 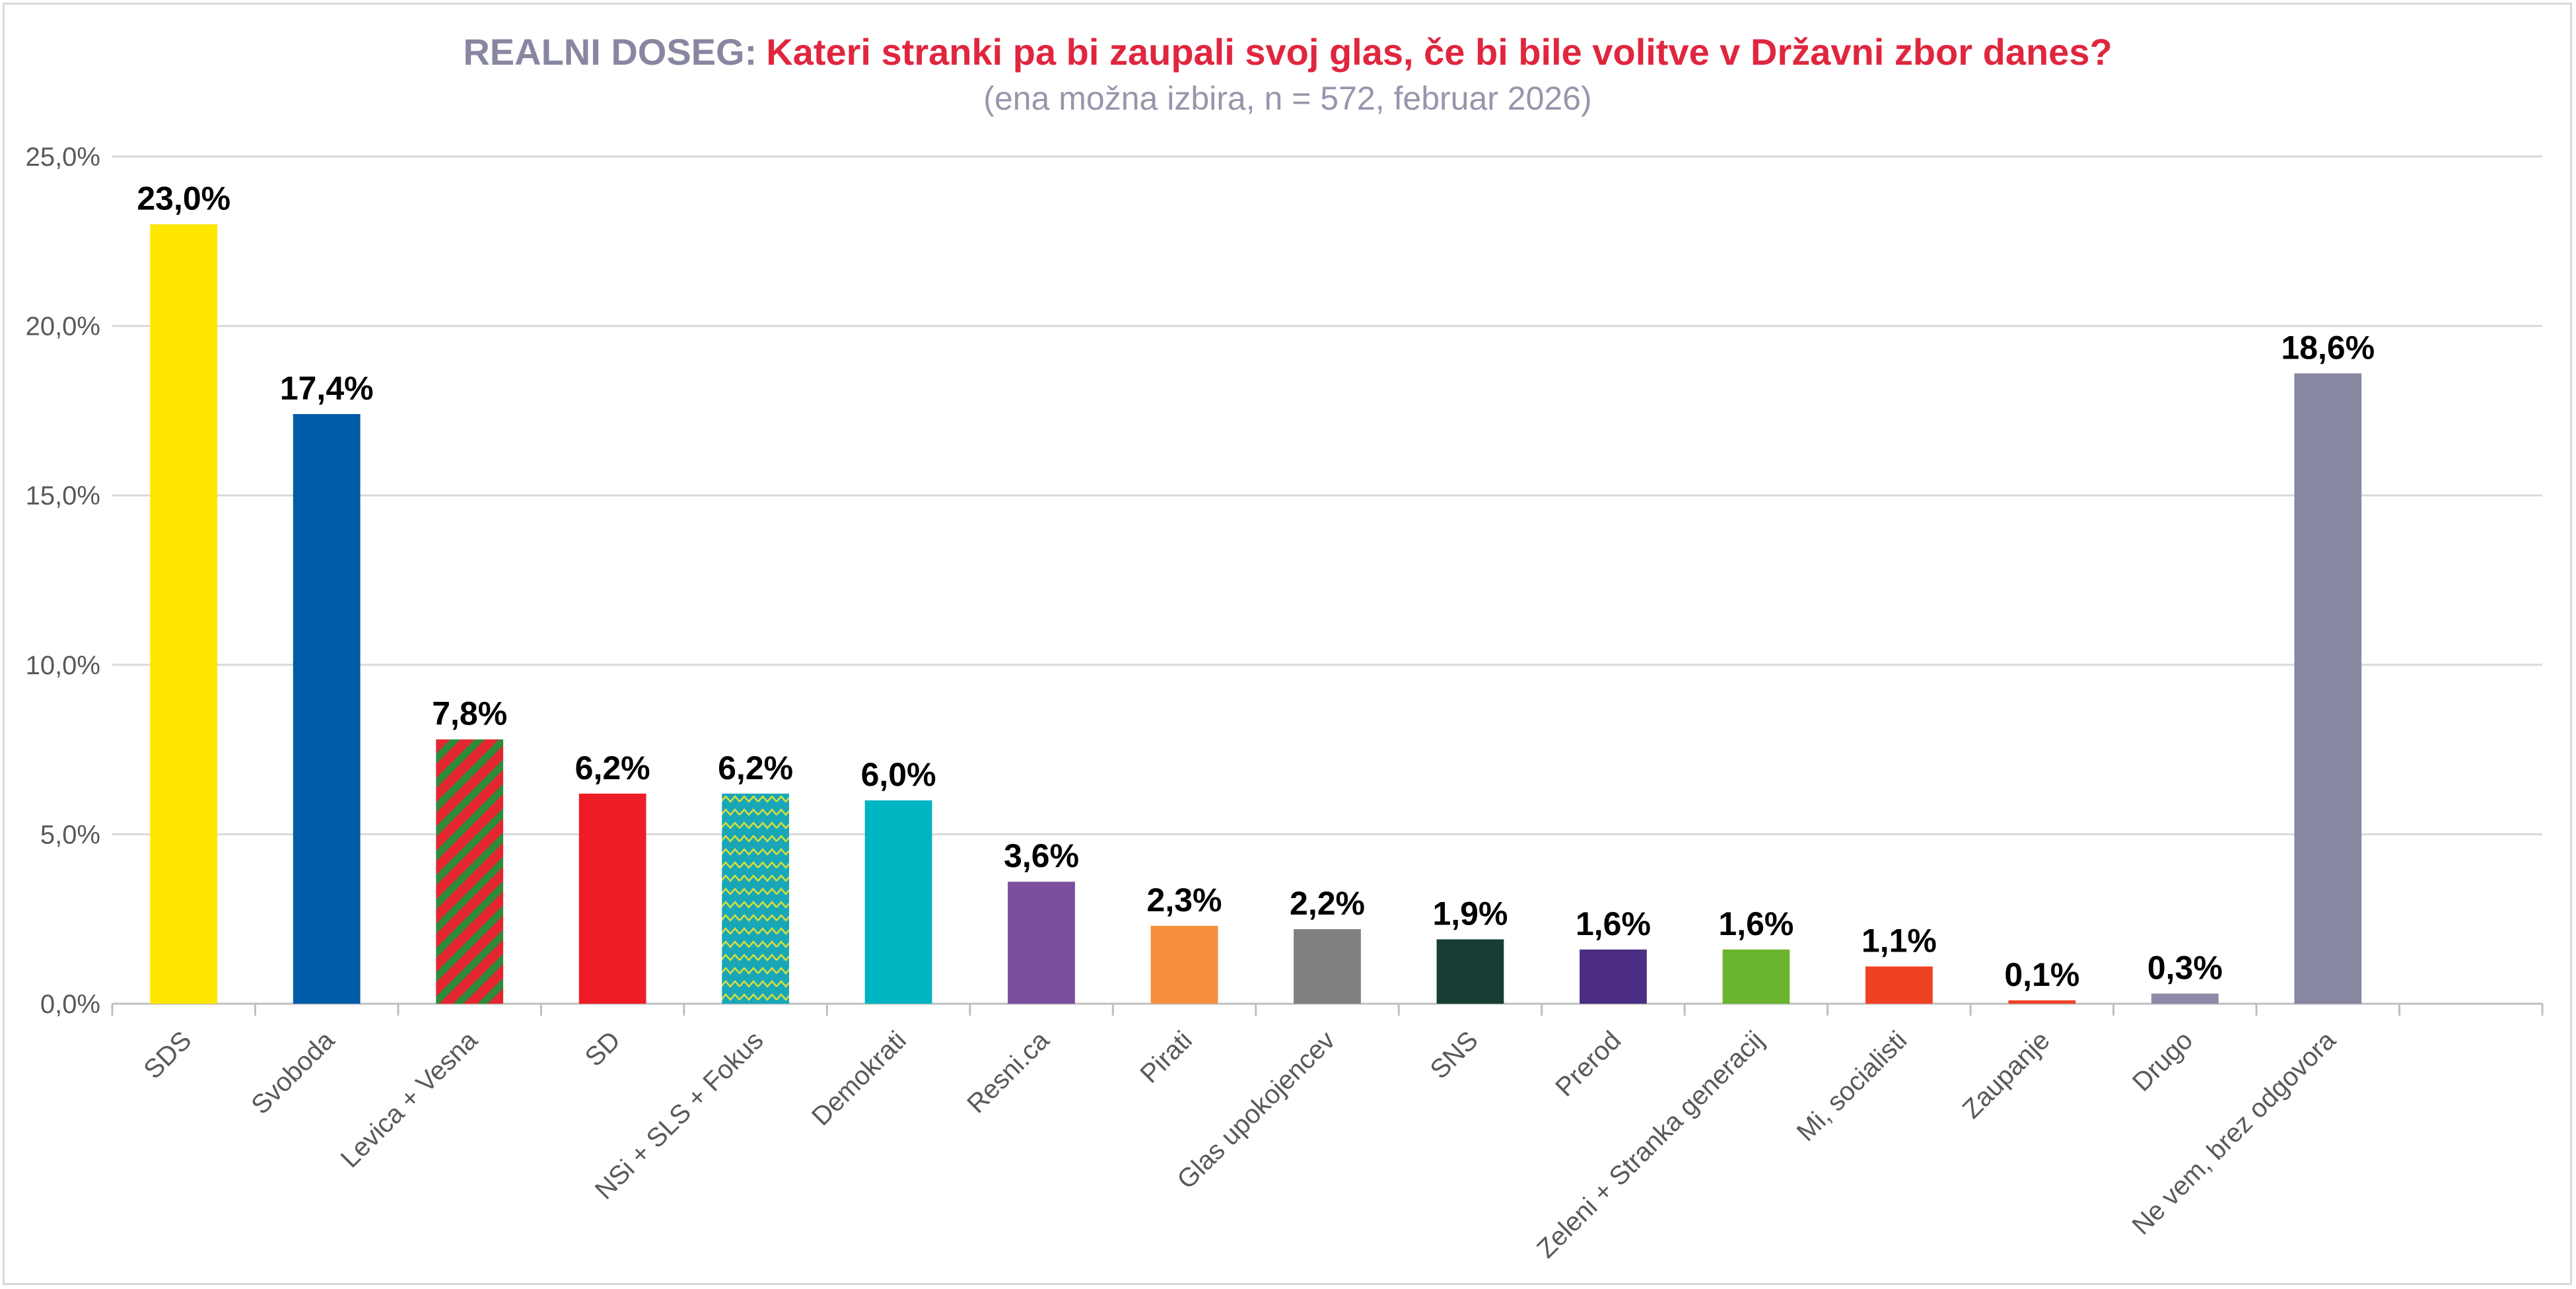 I want to click on category-label: Drugo, so click(x=2162, y=1061).